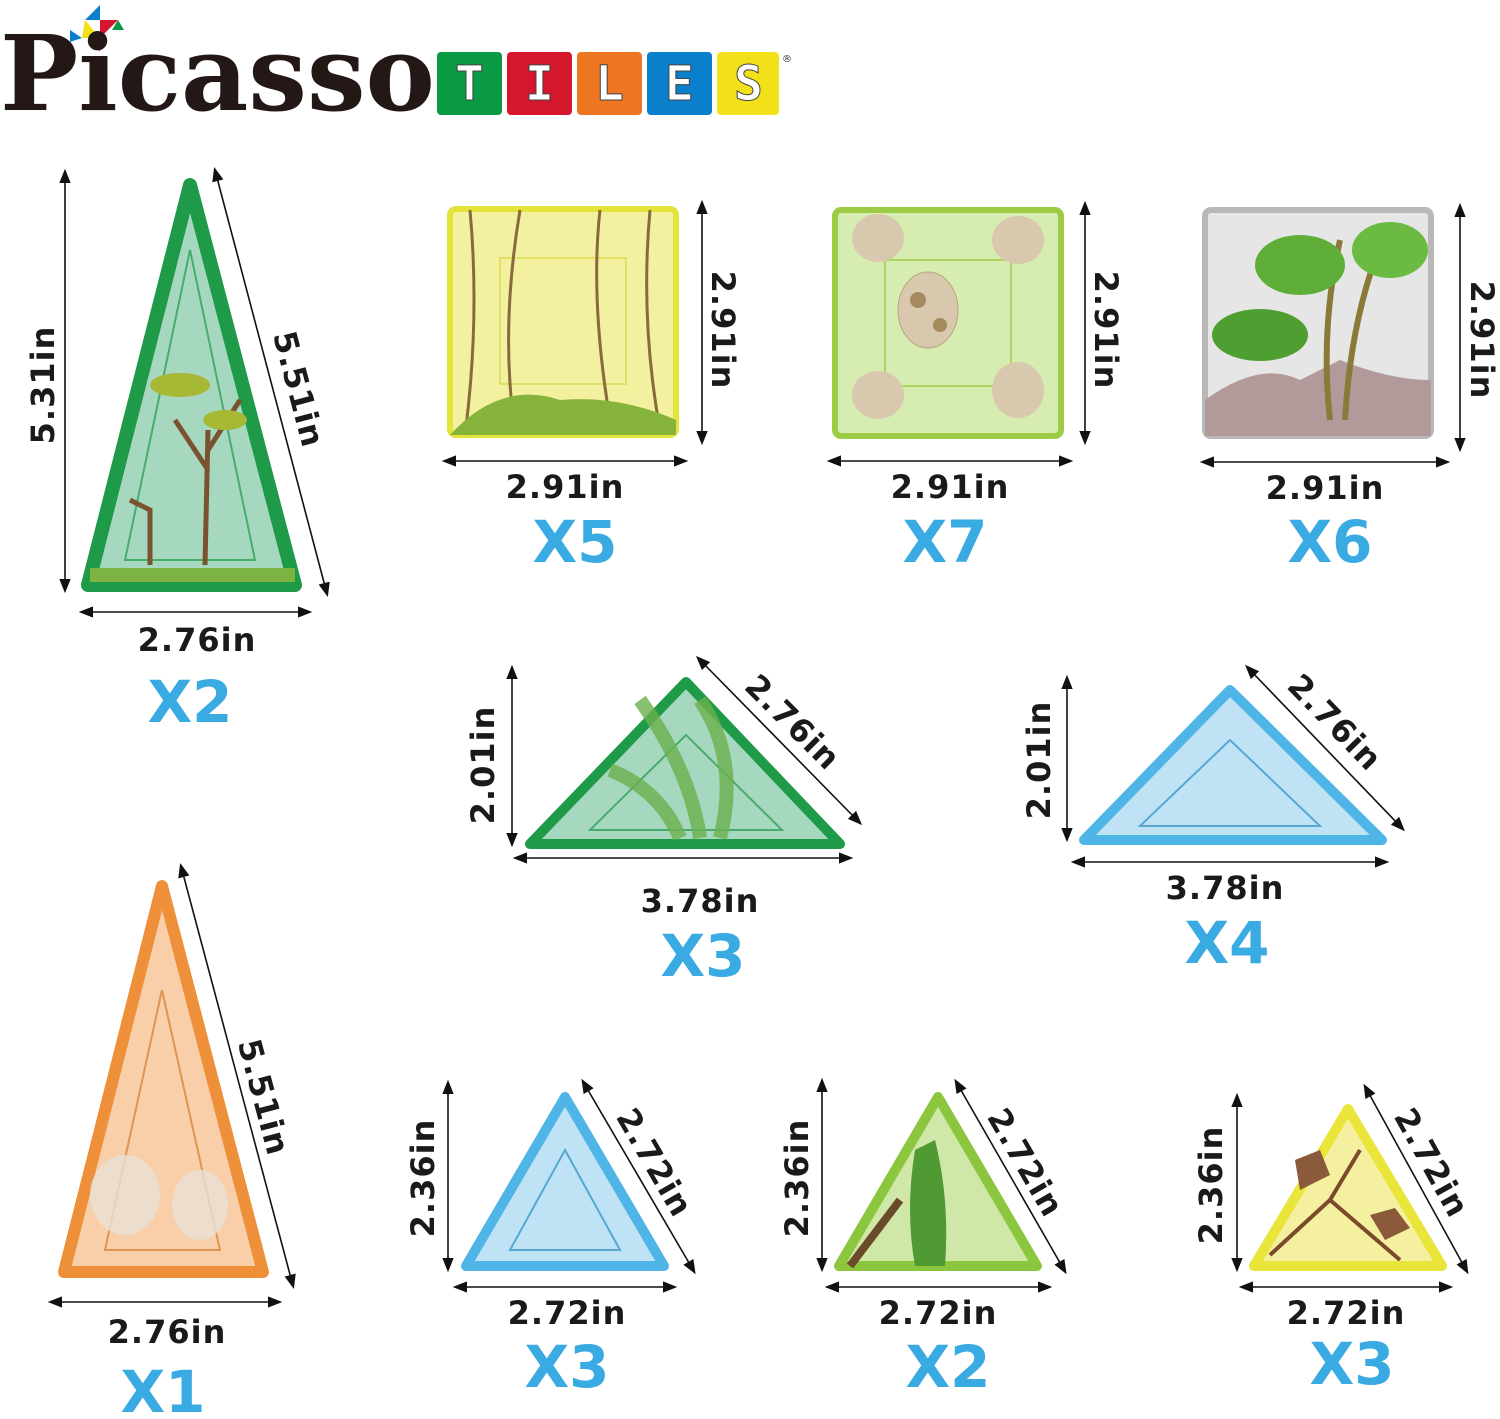 The width and height of the screenshot is (1500, 1419). What do you see at coordinates (162, 1388) in the screenshot?
I see `count-label: X1` at bounding box center [162, 1388].